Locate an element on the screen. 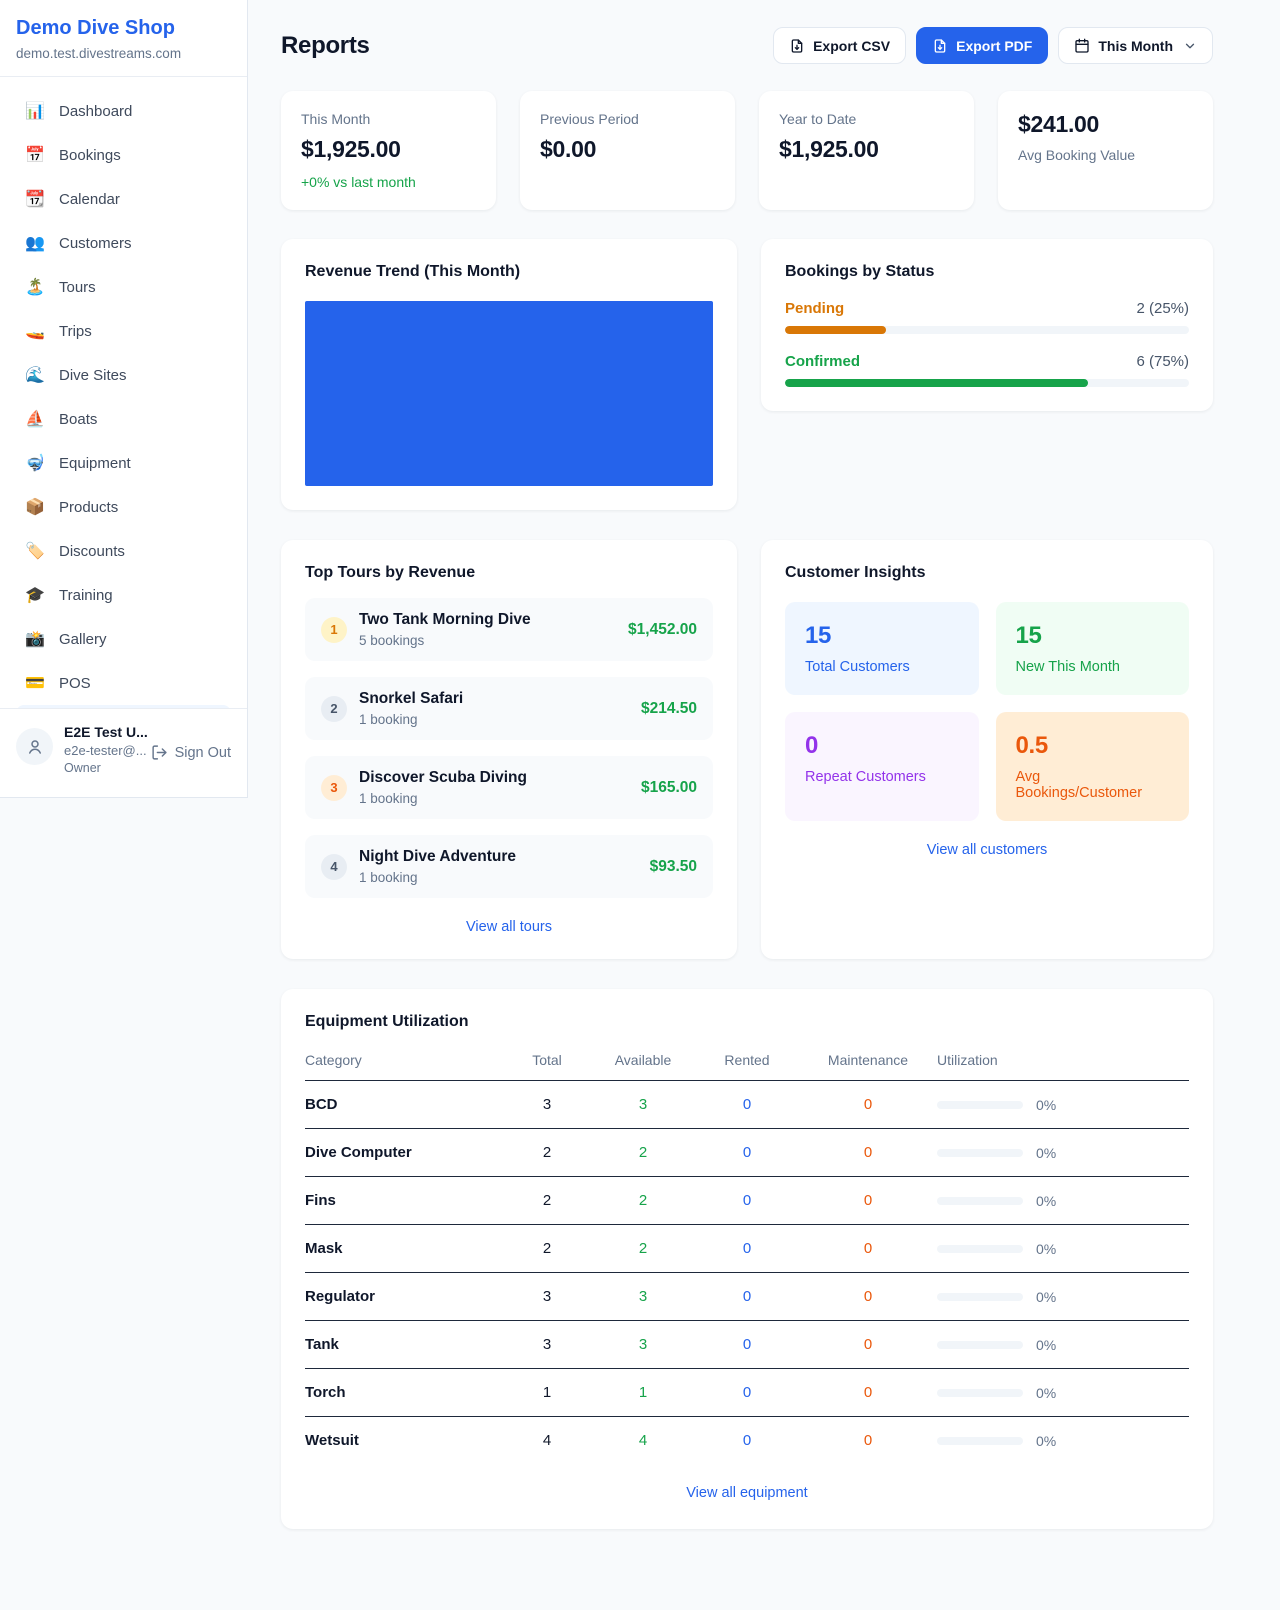  sidebar-item-tours: 🏝️ Tours is located at coordinates (123, 287).